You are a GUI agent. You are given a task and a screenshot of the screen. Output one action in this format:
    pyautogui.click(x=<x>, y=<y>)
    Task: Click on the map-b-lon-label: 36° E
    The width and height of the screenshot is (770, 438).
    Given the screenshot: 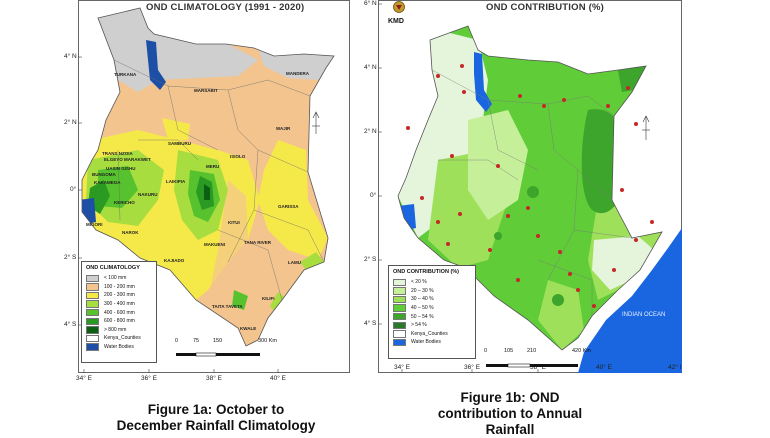 What is the action you would take?
    pyautogui.click(x=472, y=367)
    